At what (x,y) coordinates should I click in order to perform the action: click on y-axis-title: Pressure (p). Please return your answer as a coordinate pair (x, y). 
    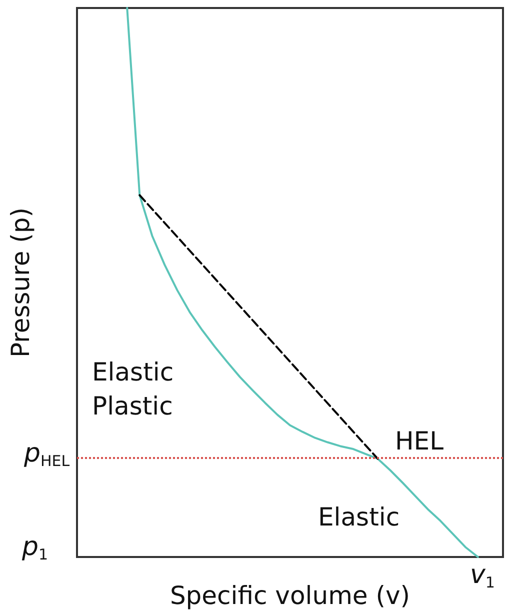
    Looking at the image, I should click on (20, 282).